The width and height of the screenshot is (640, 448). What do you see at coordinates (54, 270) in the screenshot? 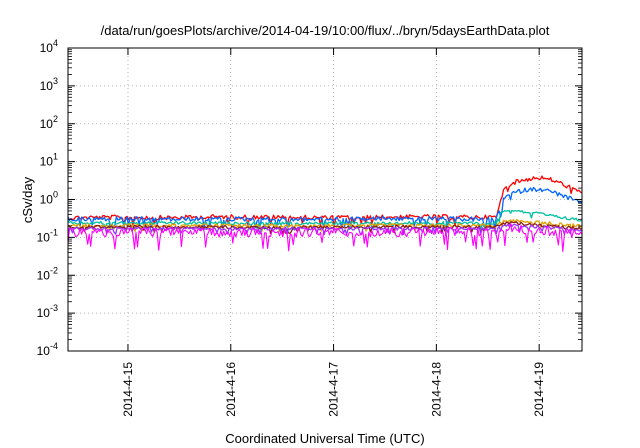
I see `y-tick-exponent: -2` at bounding box center [54, 270].